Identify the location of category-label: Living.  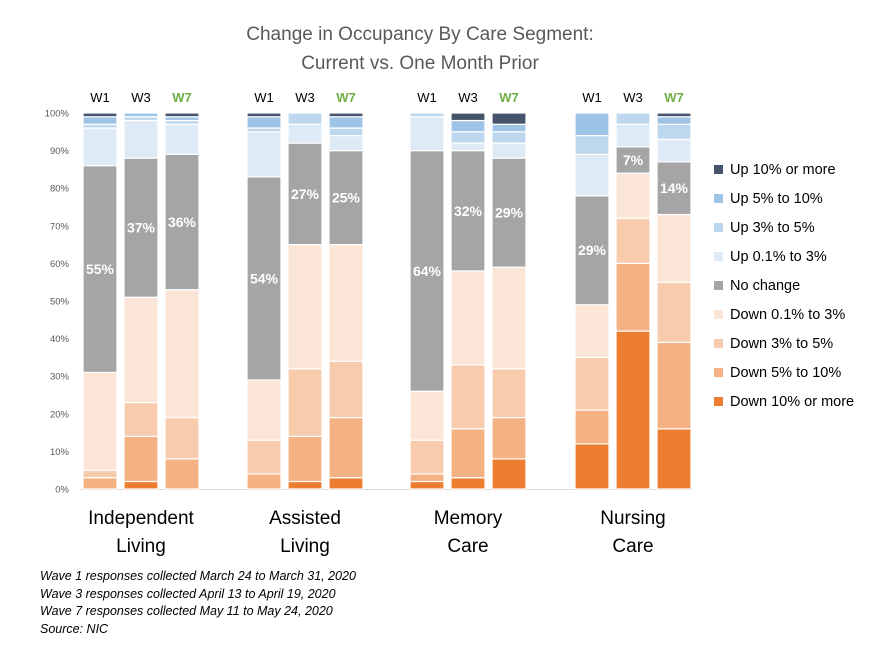
(305, 546).